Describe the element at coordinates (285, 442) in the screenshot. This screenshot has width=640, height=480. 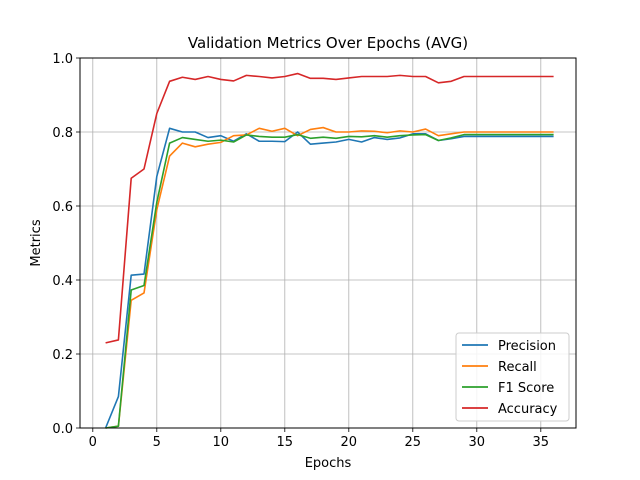
I see `x-tick-label: 15` at that location.